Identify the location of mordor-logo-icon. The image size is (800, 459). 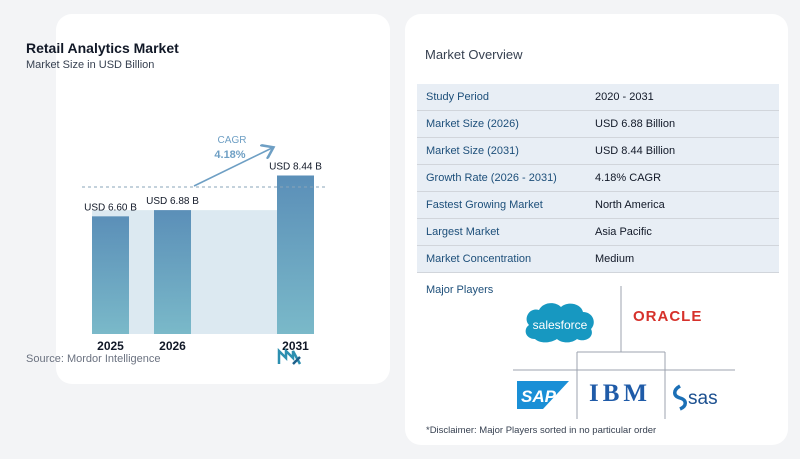
(289, 356).